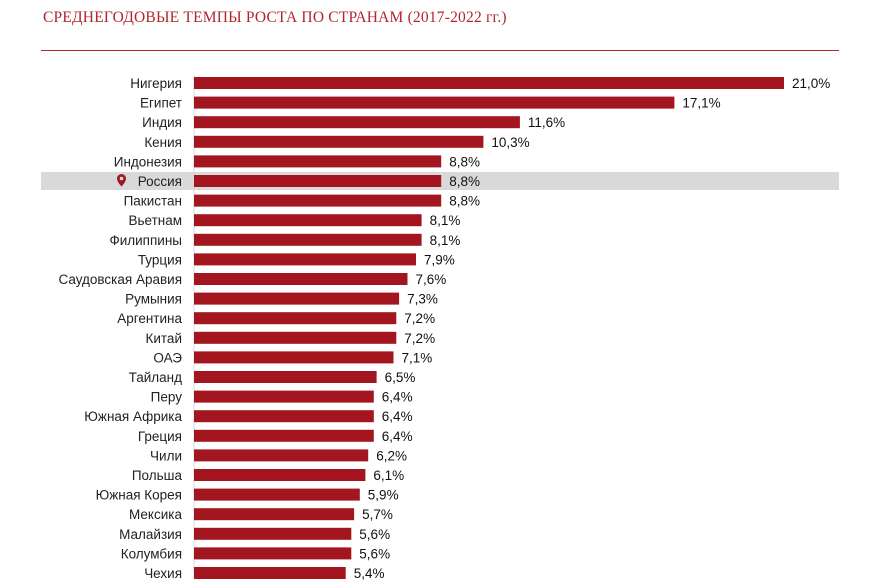 Image resolution: width=884 pixels, height=580 pixels. Describe the element at coordinates (156, 377) in the screenshot. I see `category-label: Тайланд` at that location.